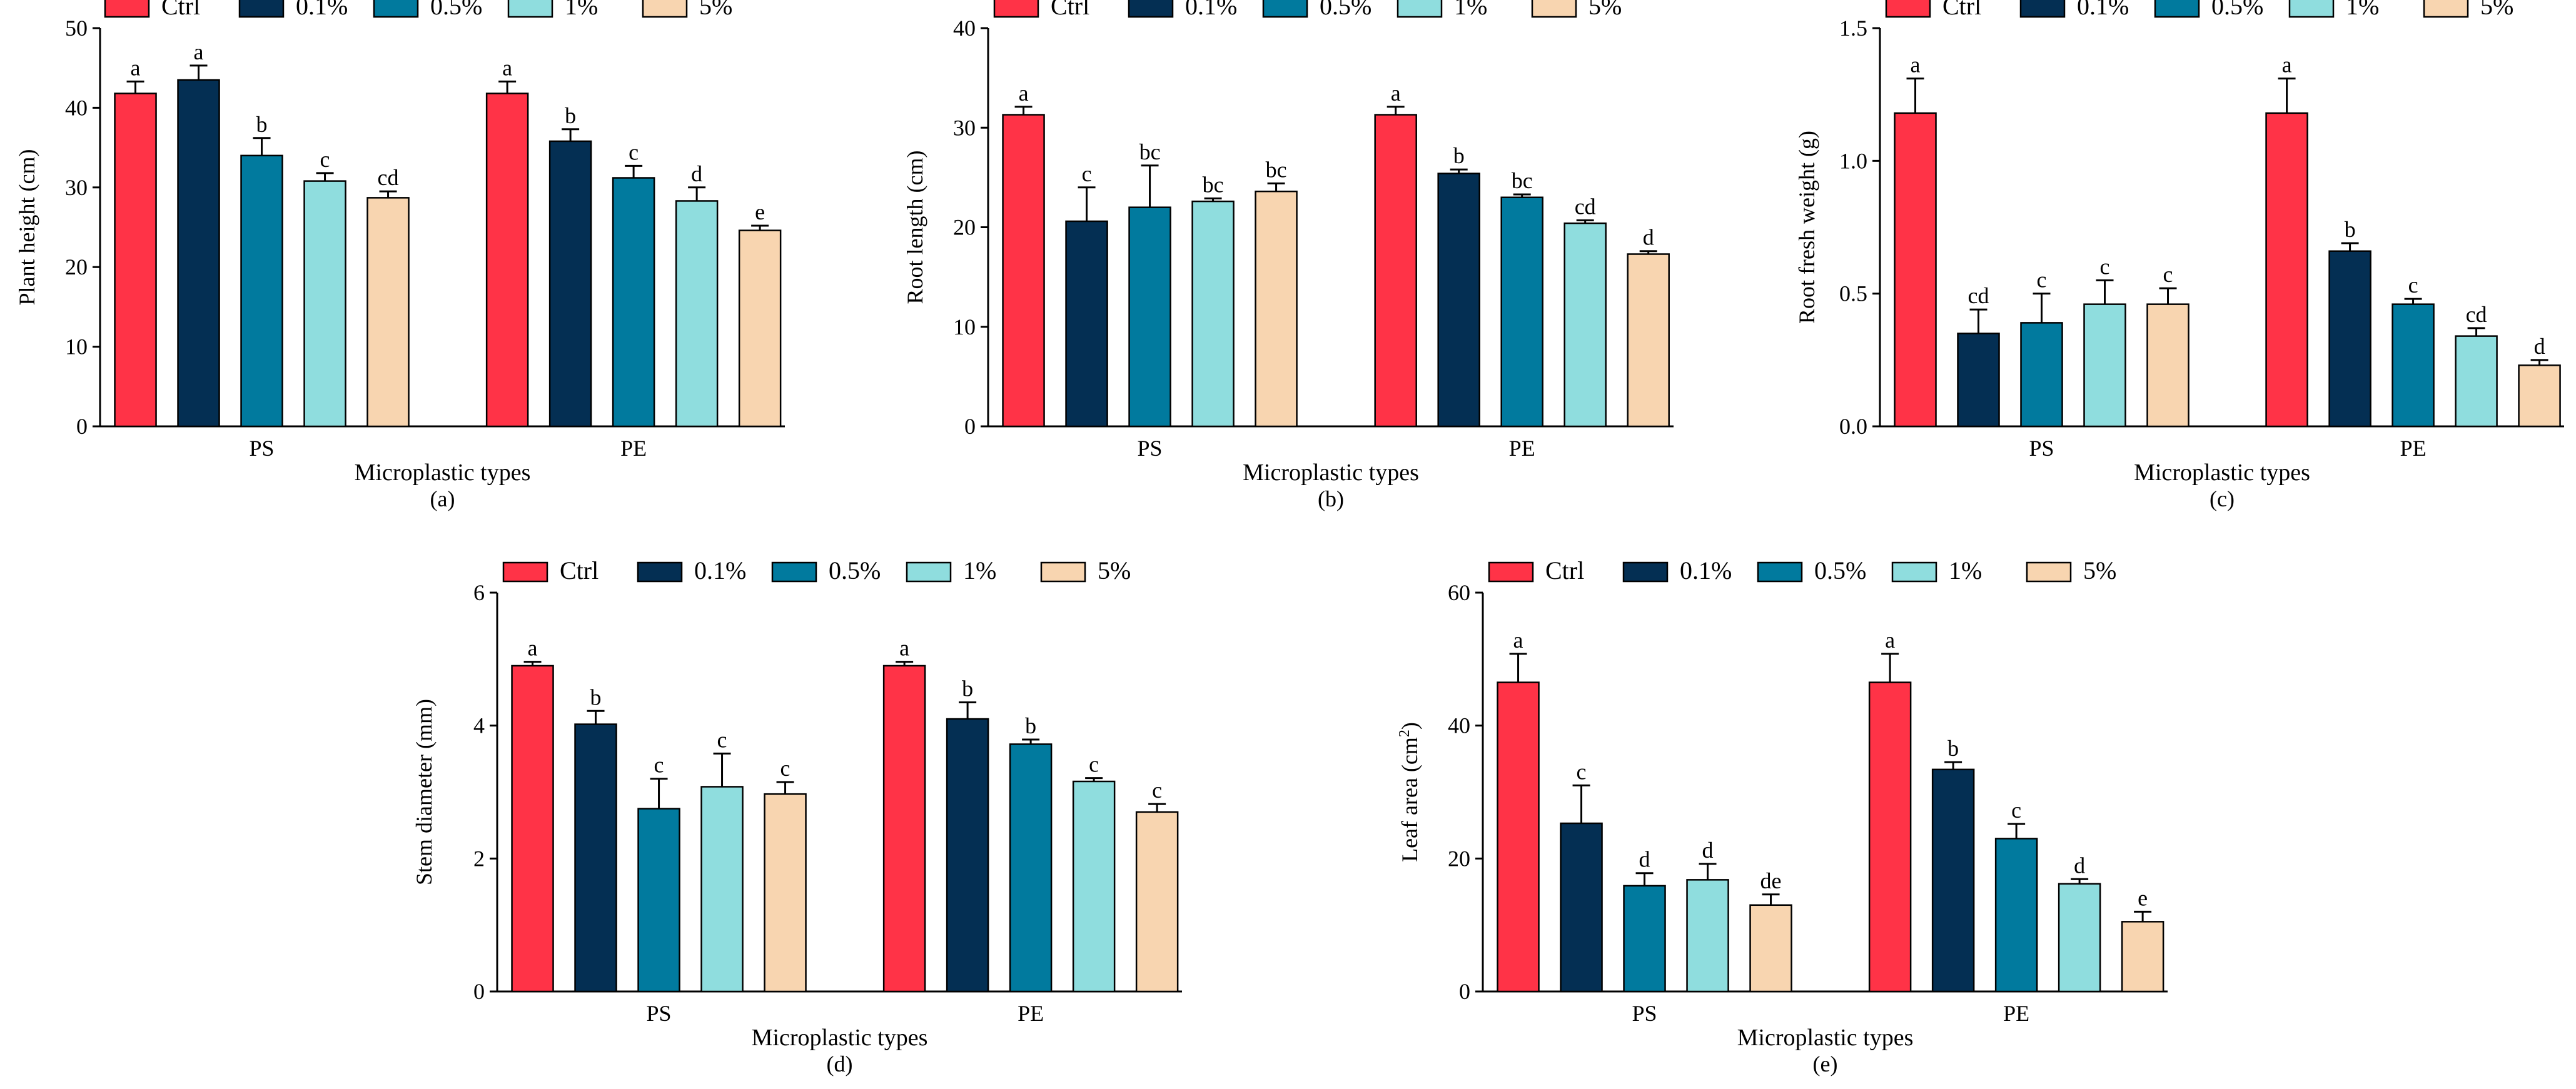 The height and width of the screenshot is (1089, 2576). What do you see at coordinates (1807, 228) in the screenshot?
I see `y-axis-label: Root fresh weight (g)` at bounding box center [1807, 228].